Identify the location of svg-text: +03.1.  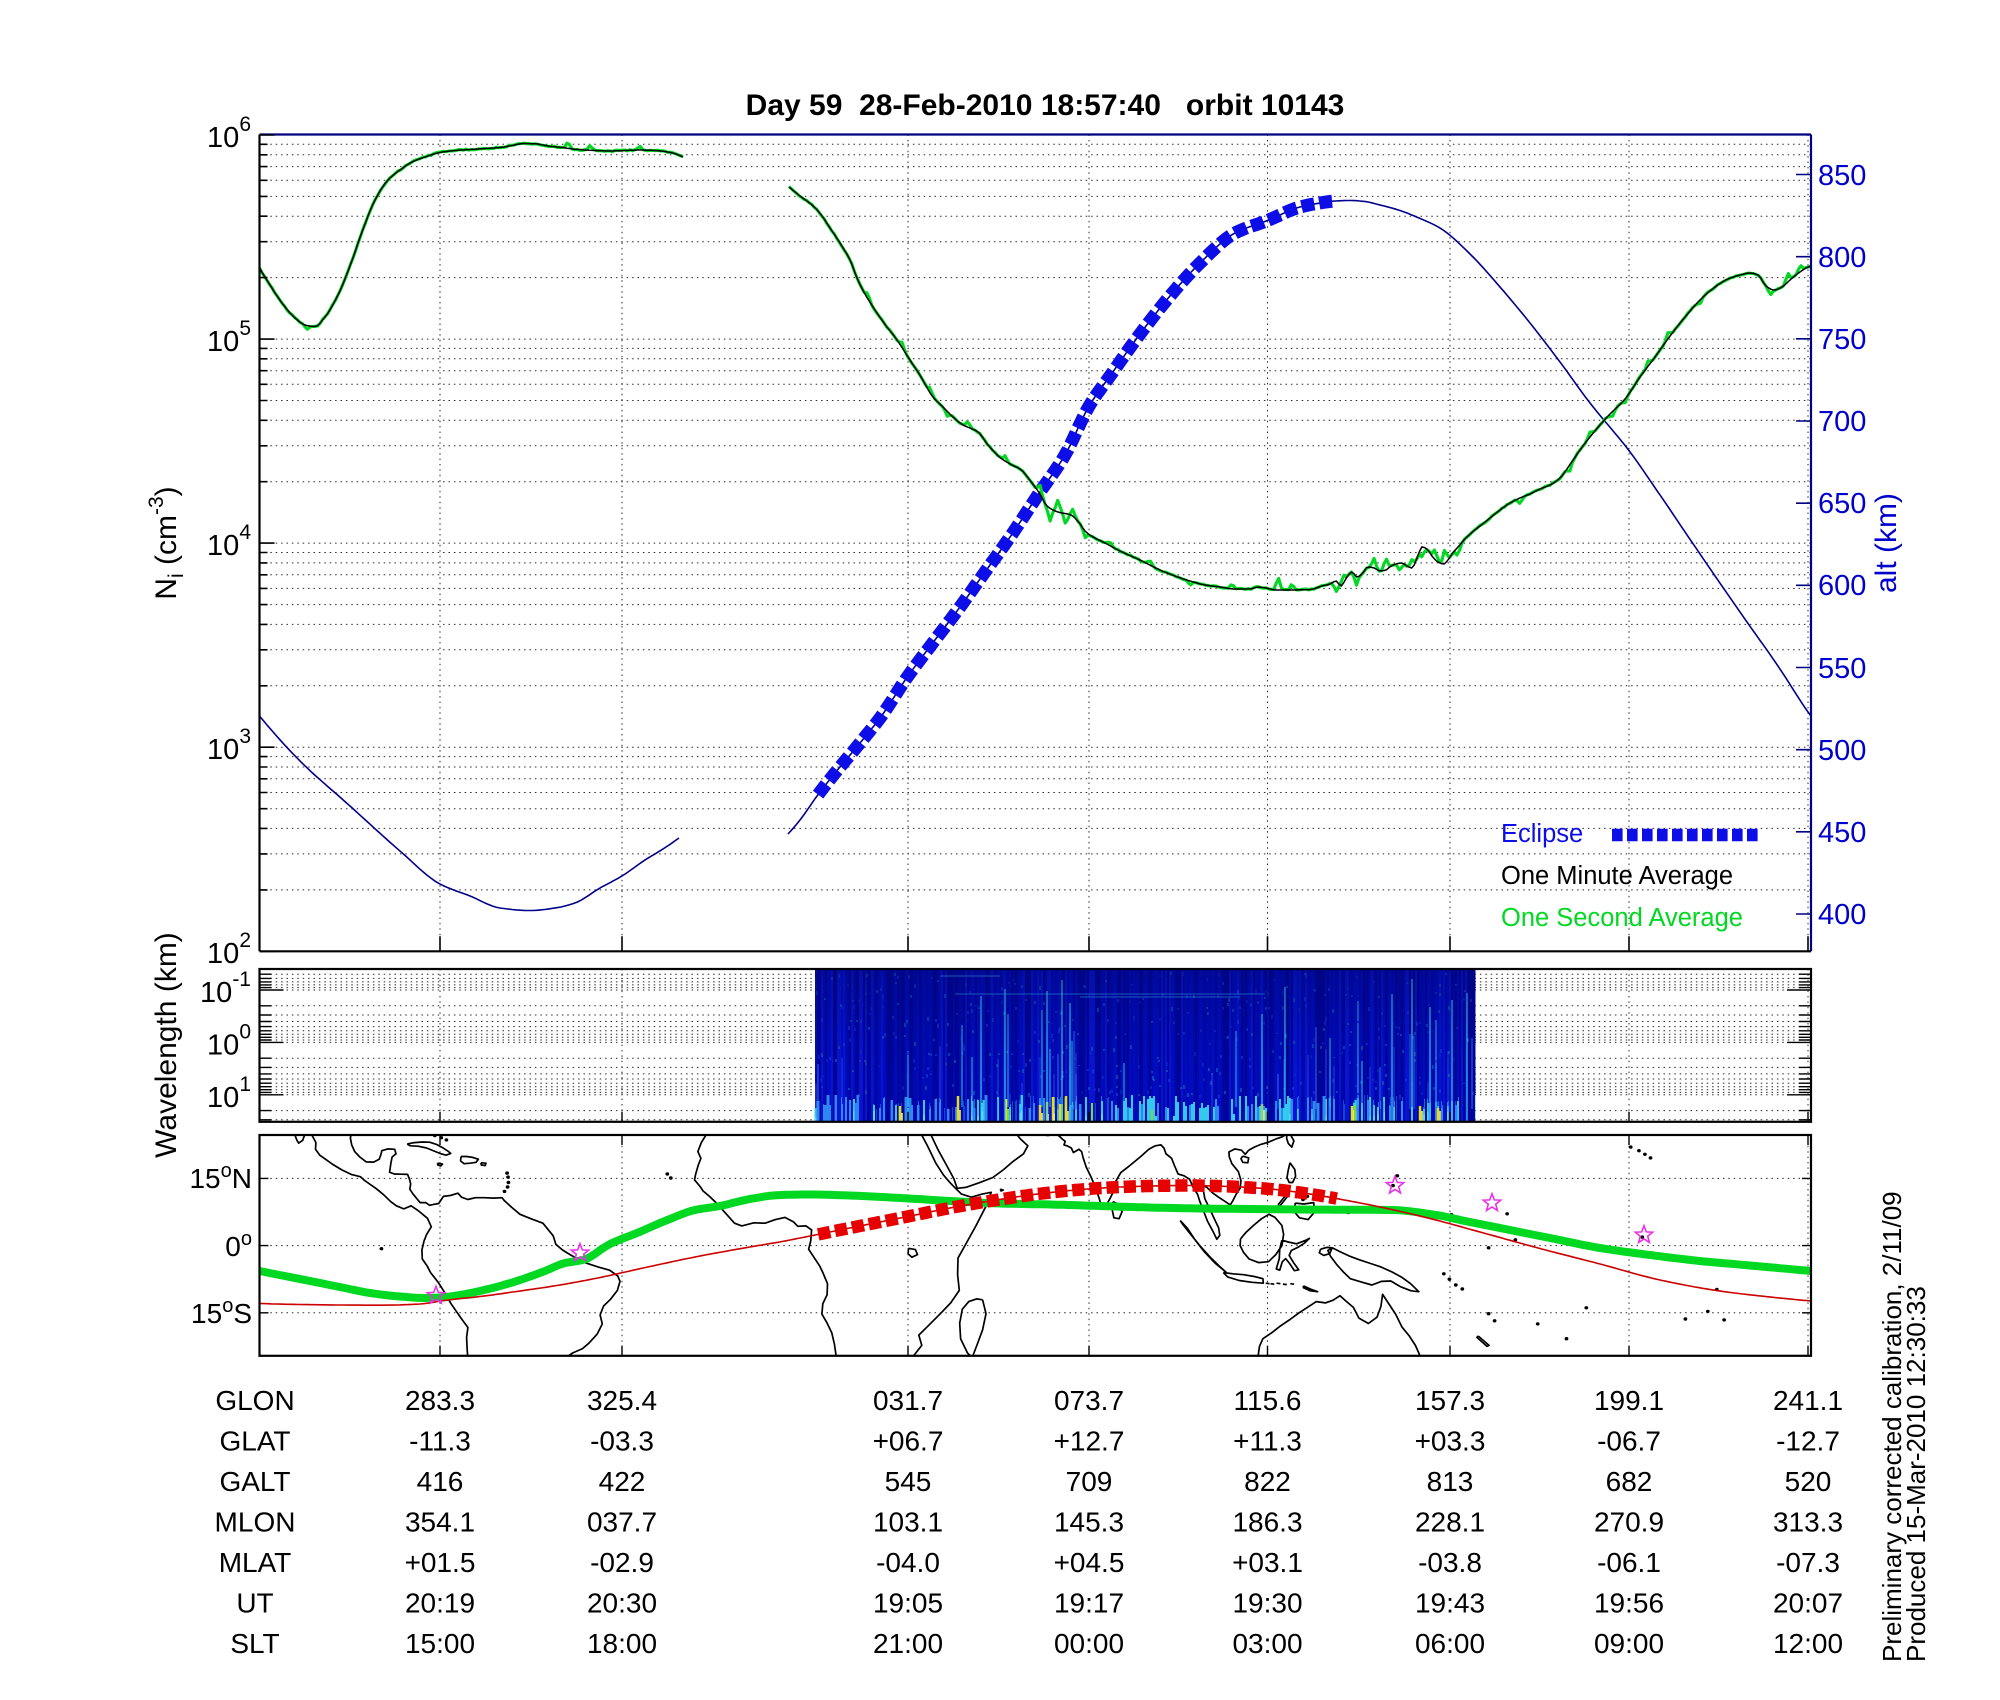
(1267, 1562).